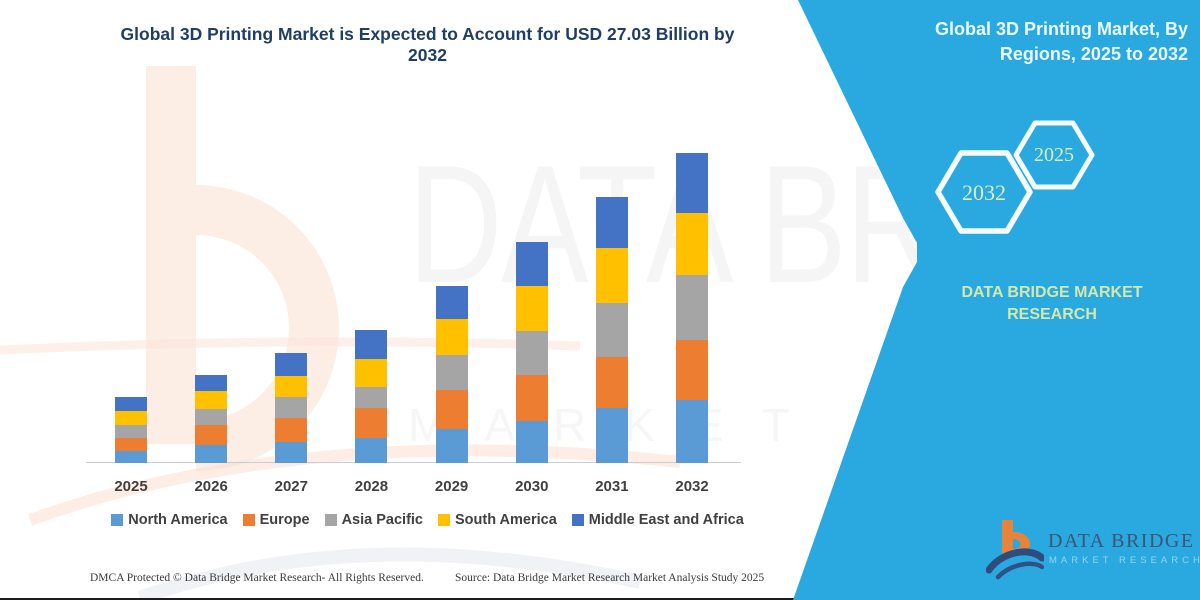 This screenshot has height=600, width=1200. Describe the element at coordinates (451, 409) in the screenshot. I see `bar-segment-europe-2029` at that location.